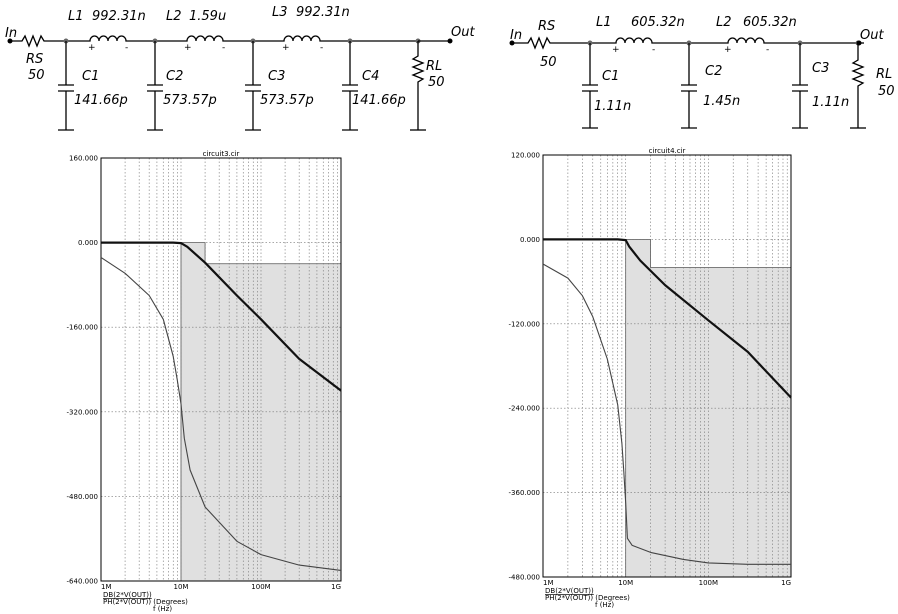 The height and width of the screenshot is (614, 898). What do you see at coordinates (524, 324) in the screenshot?
I see `y-tick-label: -120.000` at bounding box center [524, 324].